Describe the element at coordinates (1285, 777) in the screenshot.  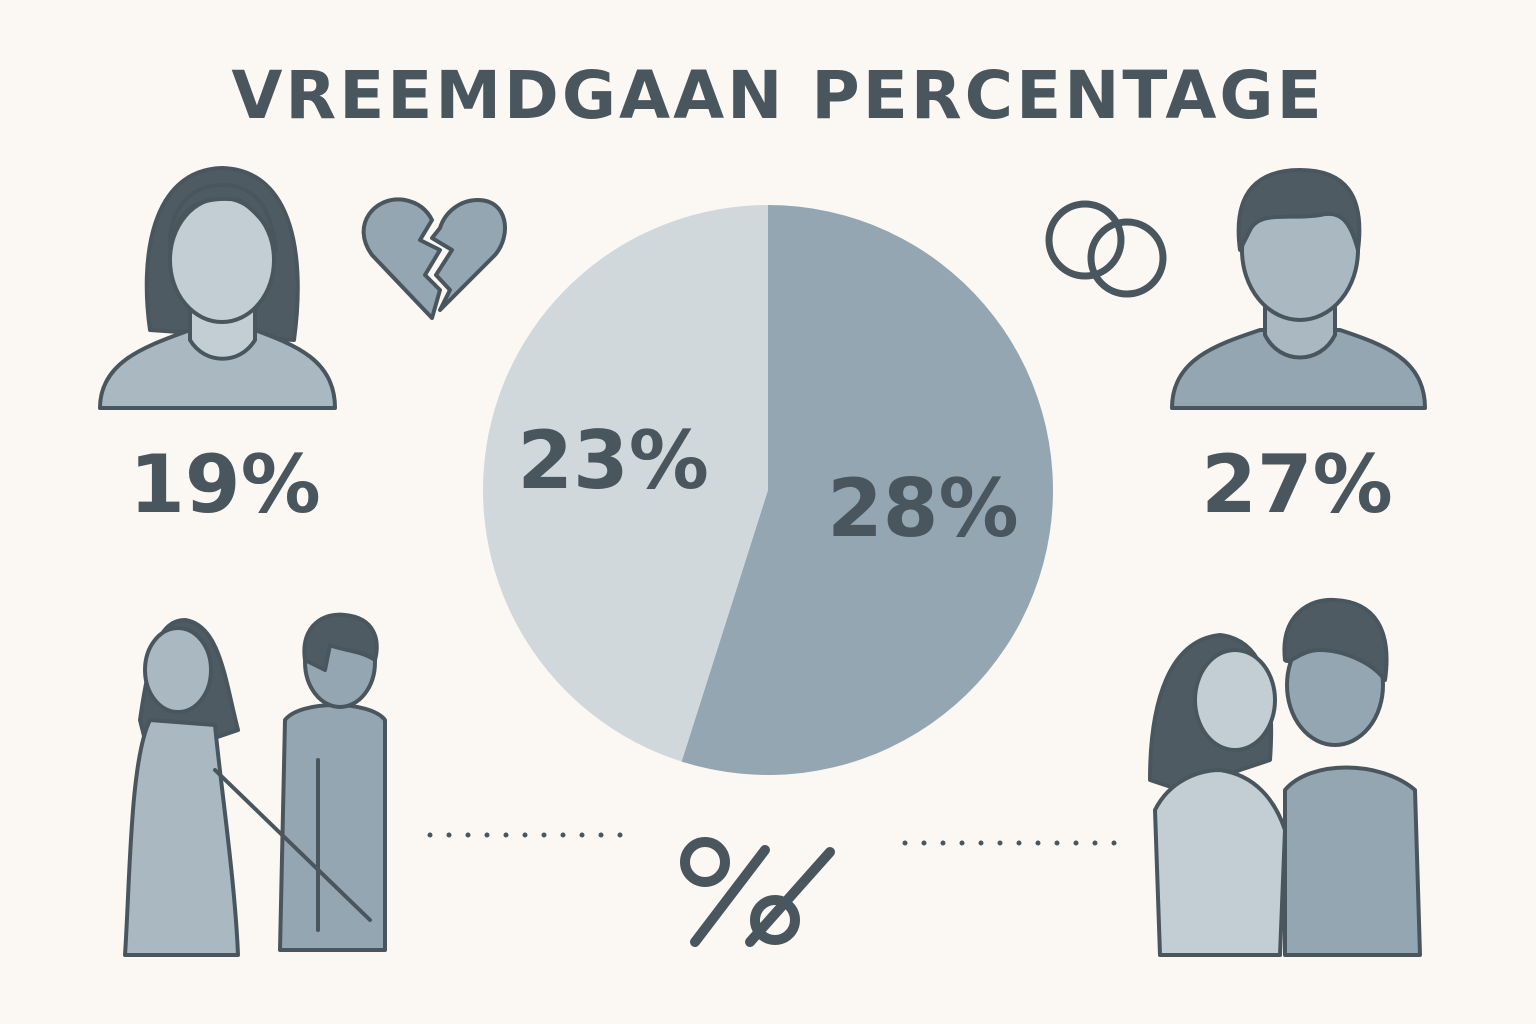
I see `couple-icon` at that location.